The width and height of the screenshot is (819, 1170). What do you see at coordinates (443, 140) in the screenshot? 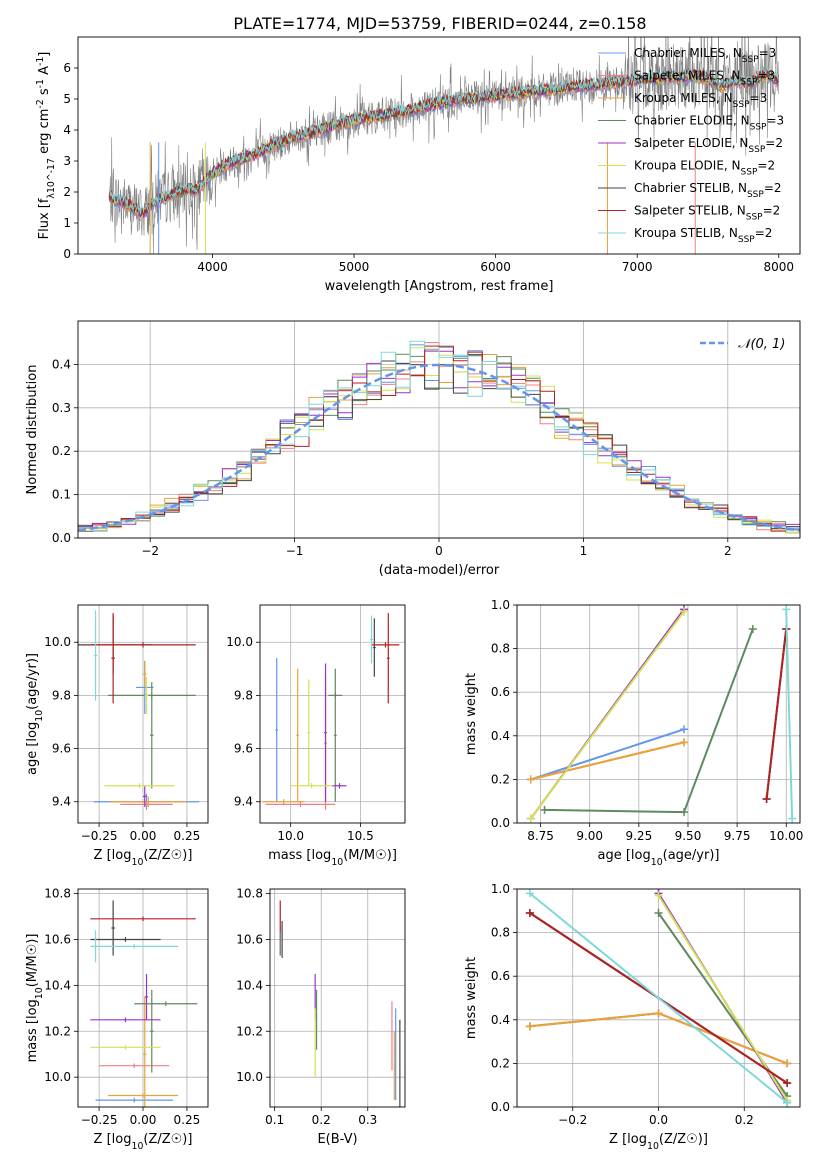
I see `model-line` at bounding box center [443, 140].